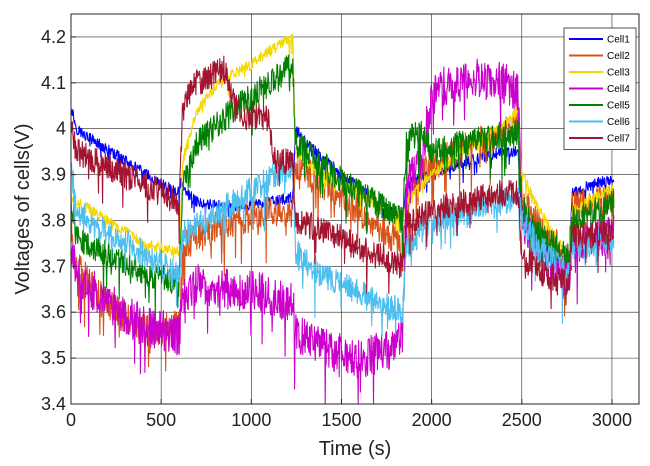  I want to click on x-tick-label: 2000, so click(432, 420).